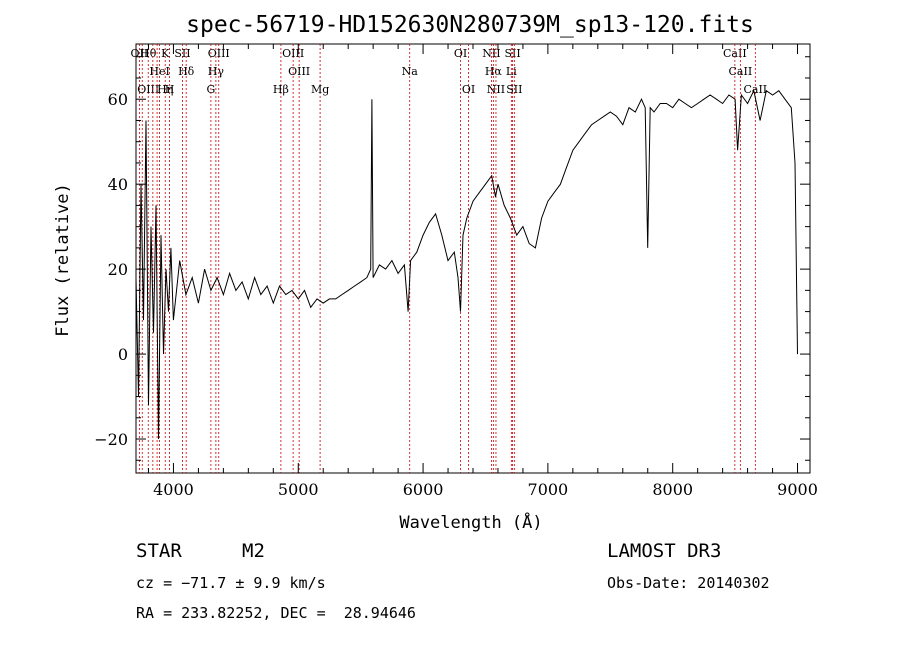 The height and width of the screenshot is (649, 900). Describe the element at coordinates (118, 99) in the screenshot. I see `y-tick-label: 60` at that location.